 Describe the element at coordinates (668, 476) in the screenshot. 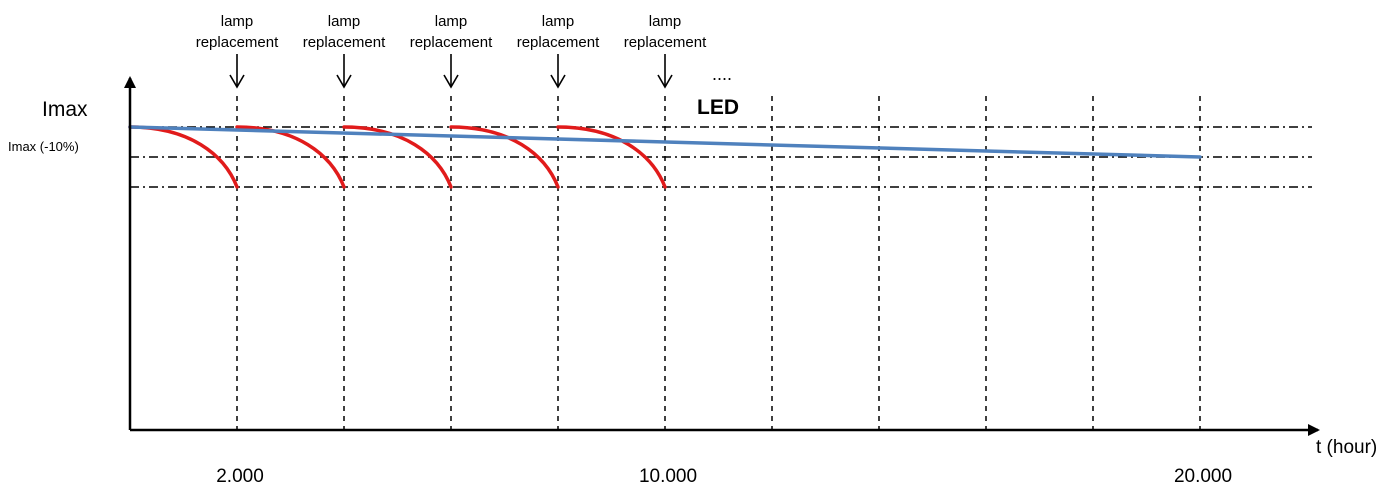

I see `x-tick-label-1: 10.000` at that location.